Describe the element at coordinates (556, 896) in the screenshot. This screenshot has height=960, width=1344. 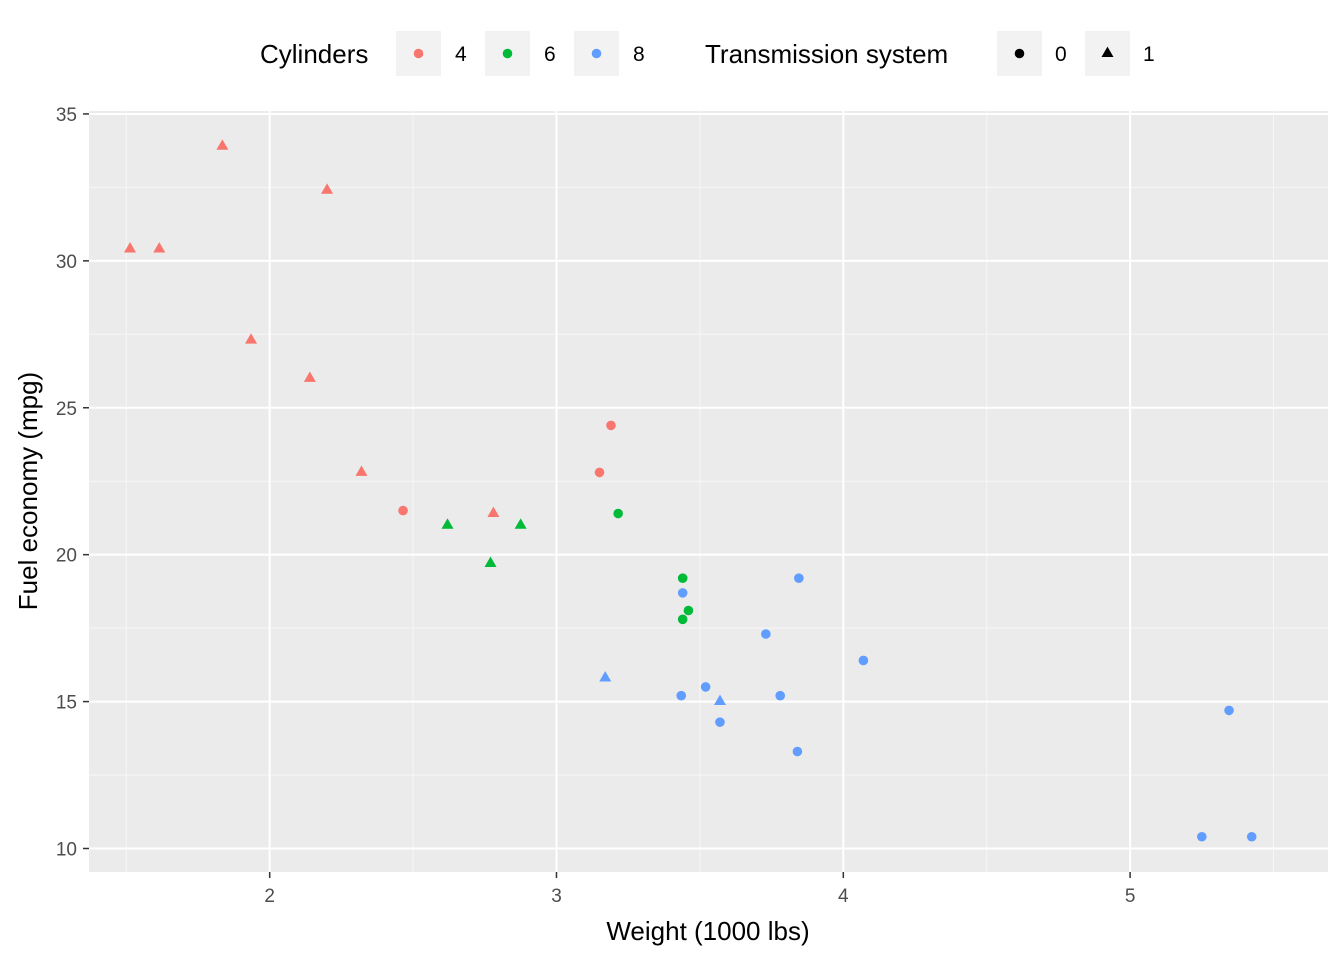
I see `x-tick-label: 3` at that location.